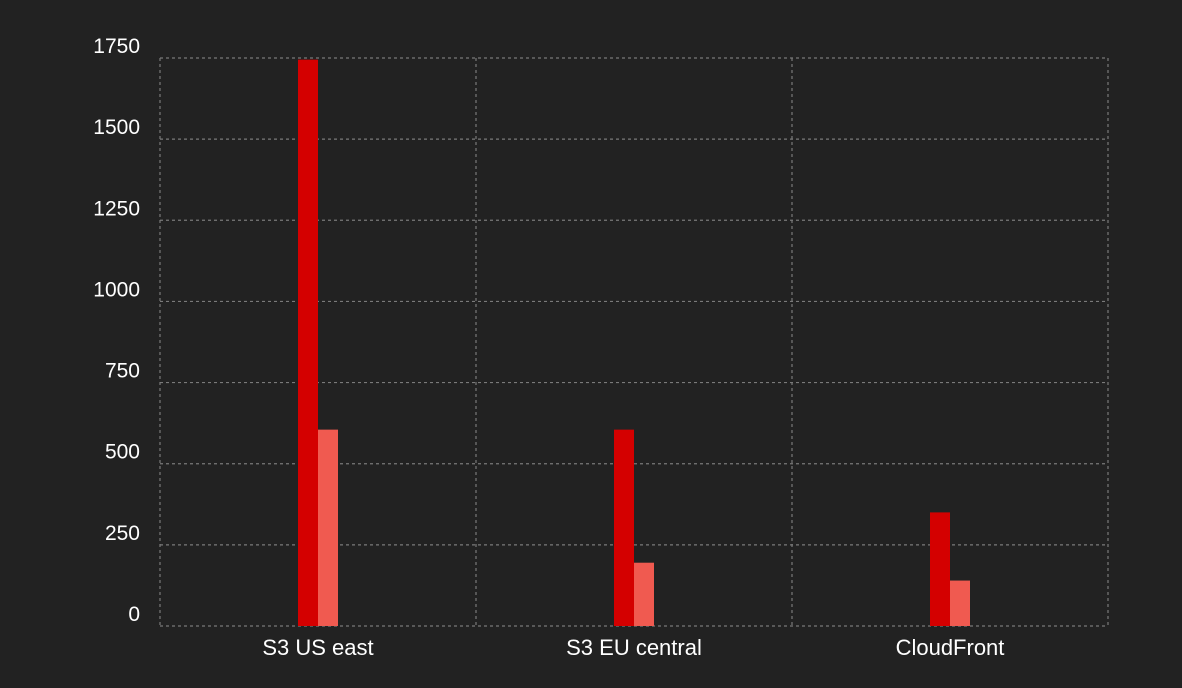 This screenshot has width=1182, height=688. Describe the element at coordinates (116, 289) in the screenshot. I see `y-tick-label: 1000` at that location.